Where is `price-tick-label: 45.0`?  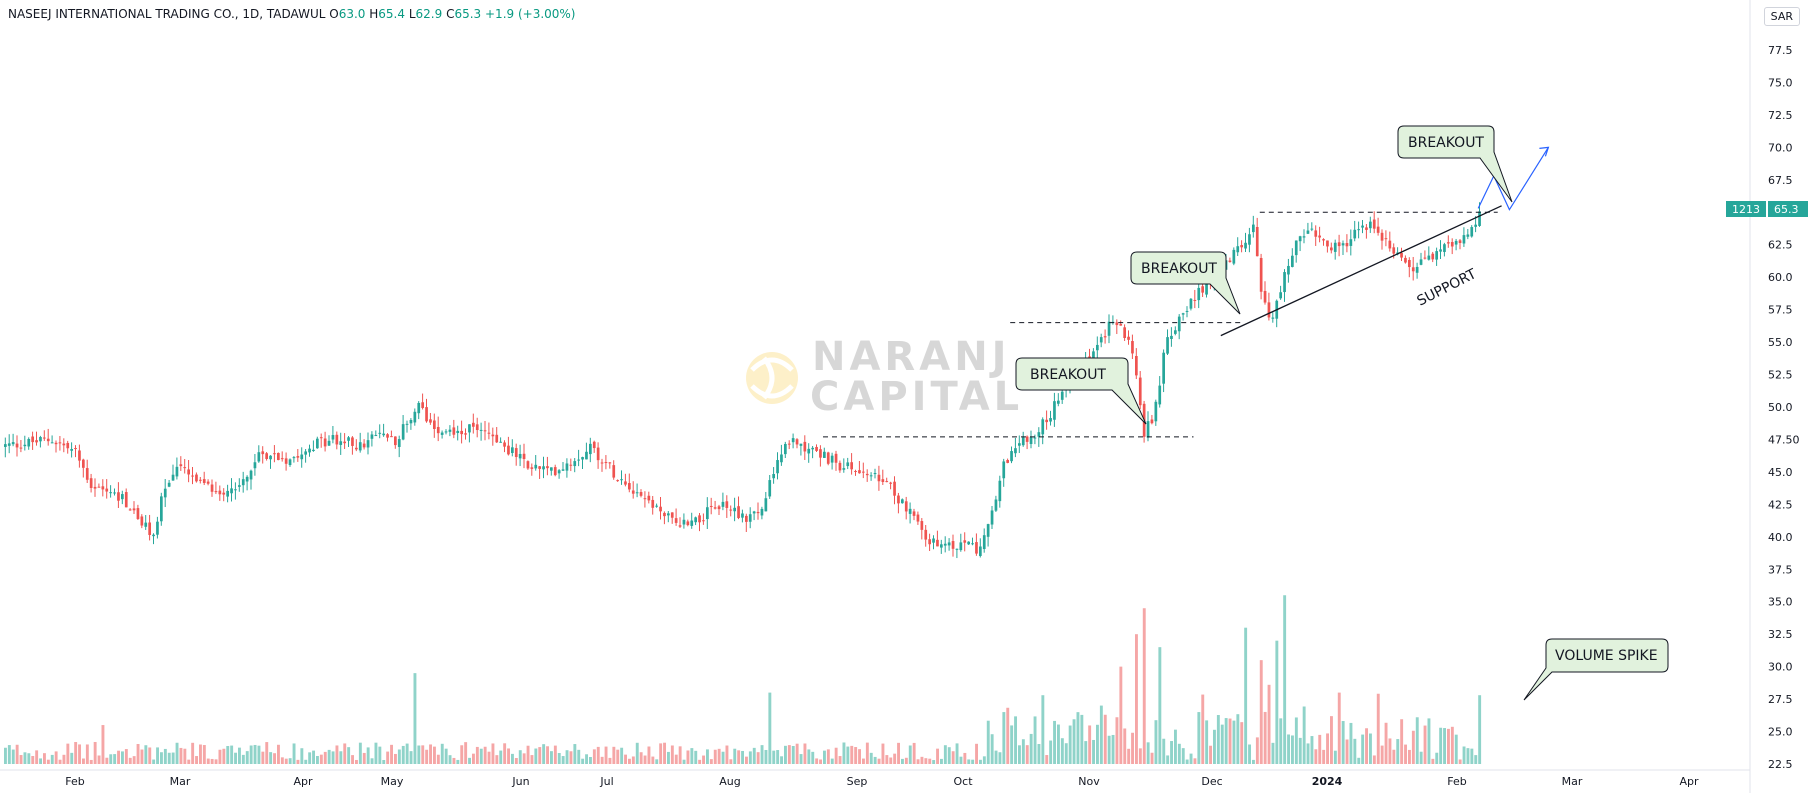 price-tick-label: 45.0 is located at coordinates (1780, 472).